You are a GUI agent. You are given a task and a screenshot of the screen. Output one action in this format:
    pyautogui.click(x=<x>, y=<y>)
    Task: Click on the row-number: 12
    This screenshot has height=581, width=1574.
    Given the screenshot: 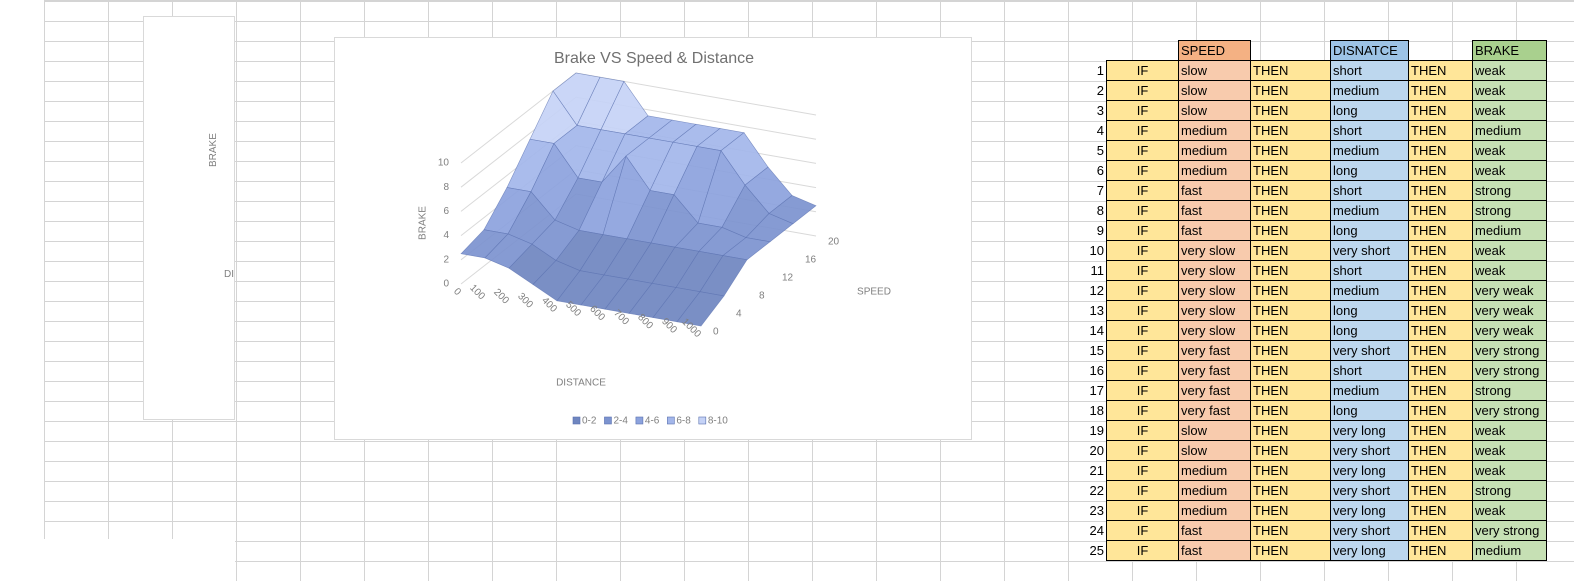 What is the action you would take?
    pyautogui.click(x=1096, y=290)
    